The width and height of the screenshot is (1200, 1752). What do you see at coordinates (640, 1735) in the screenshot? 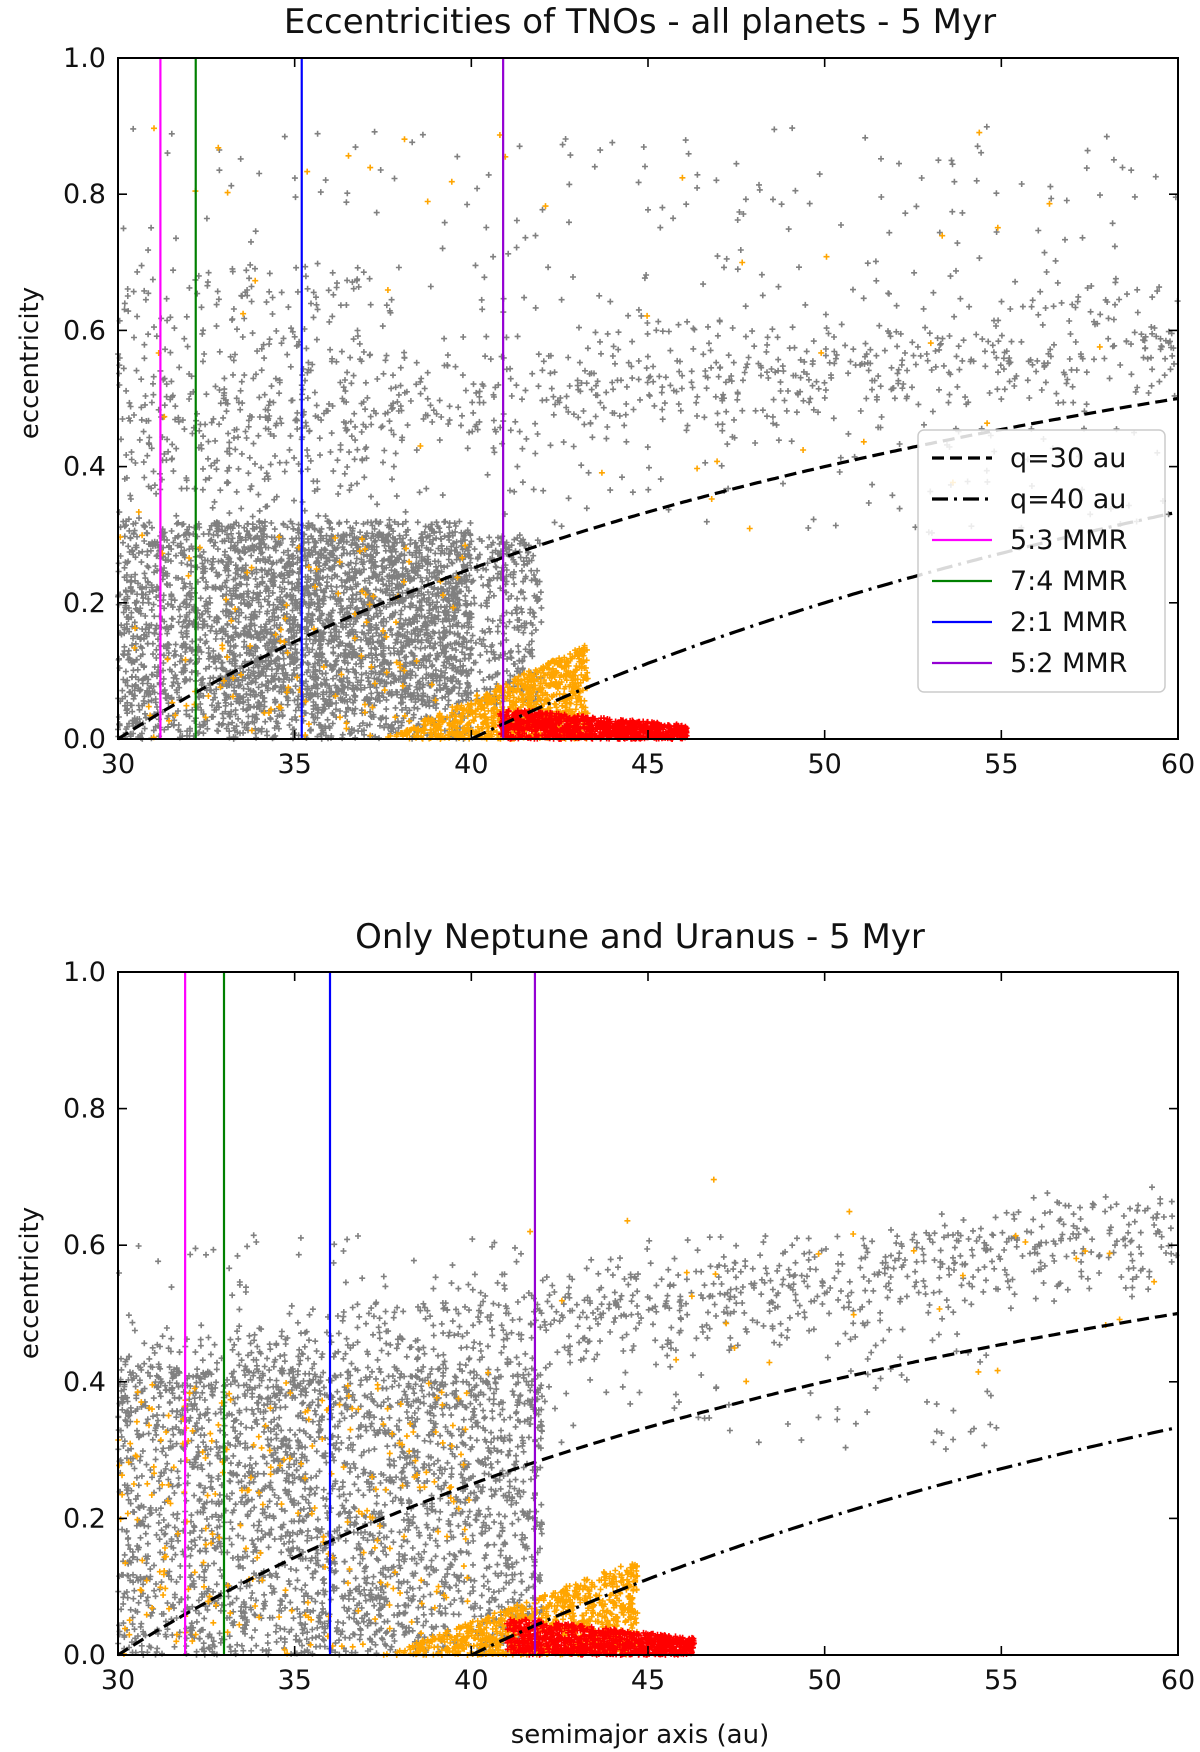
I see `x-axis-label: semimajor axis (au)` at bounding box center [640, 1735].